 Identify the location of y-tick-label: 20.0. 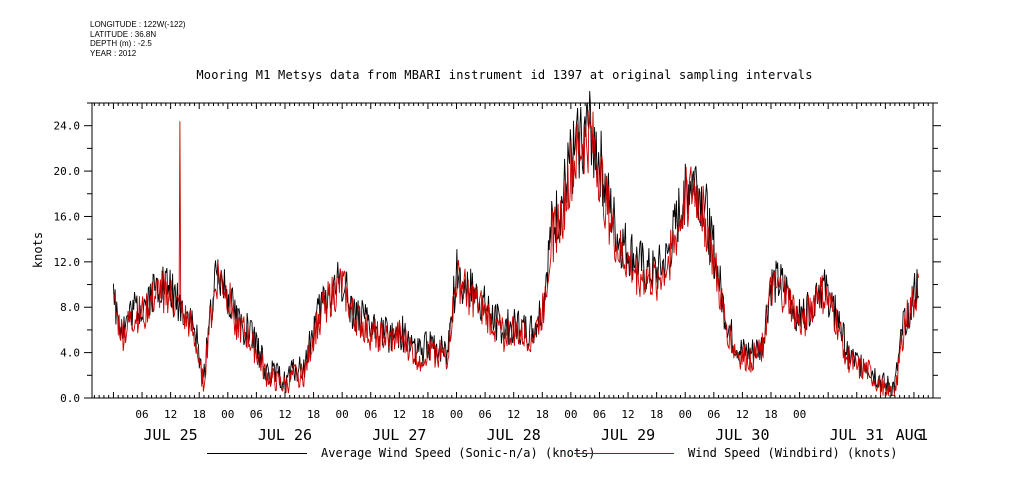
(67, 171).